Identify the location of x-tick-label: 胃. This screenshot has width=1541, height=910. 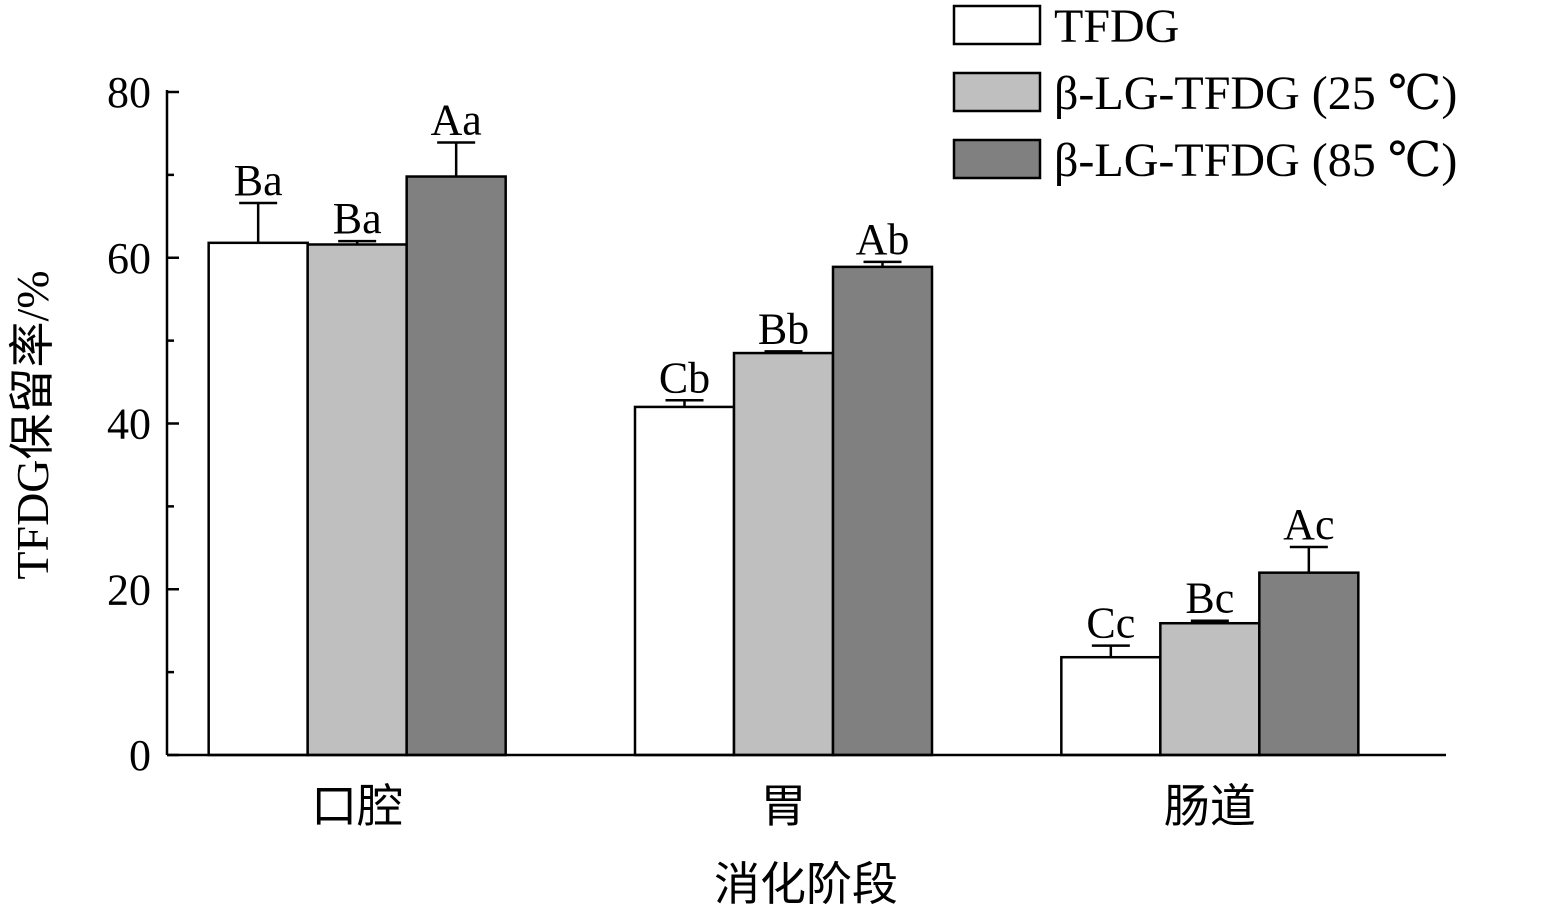
(784, 806).